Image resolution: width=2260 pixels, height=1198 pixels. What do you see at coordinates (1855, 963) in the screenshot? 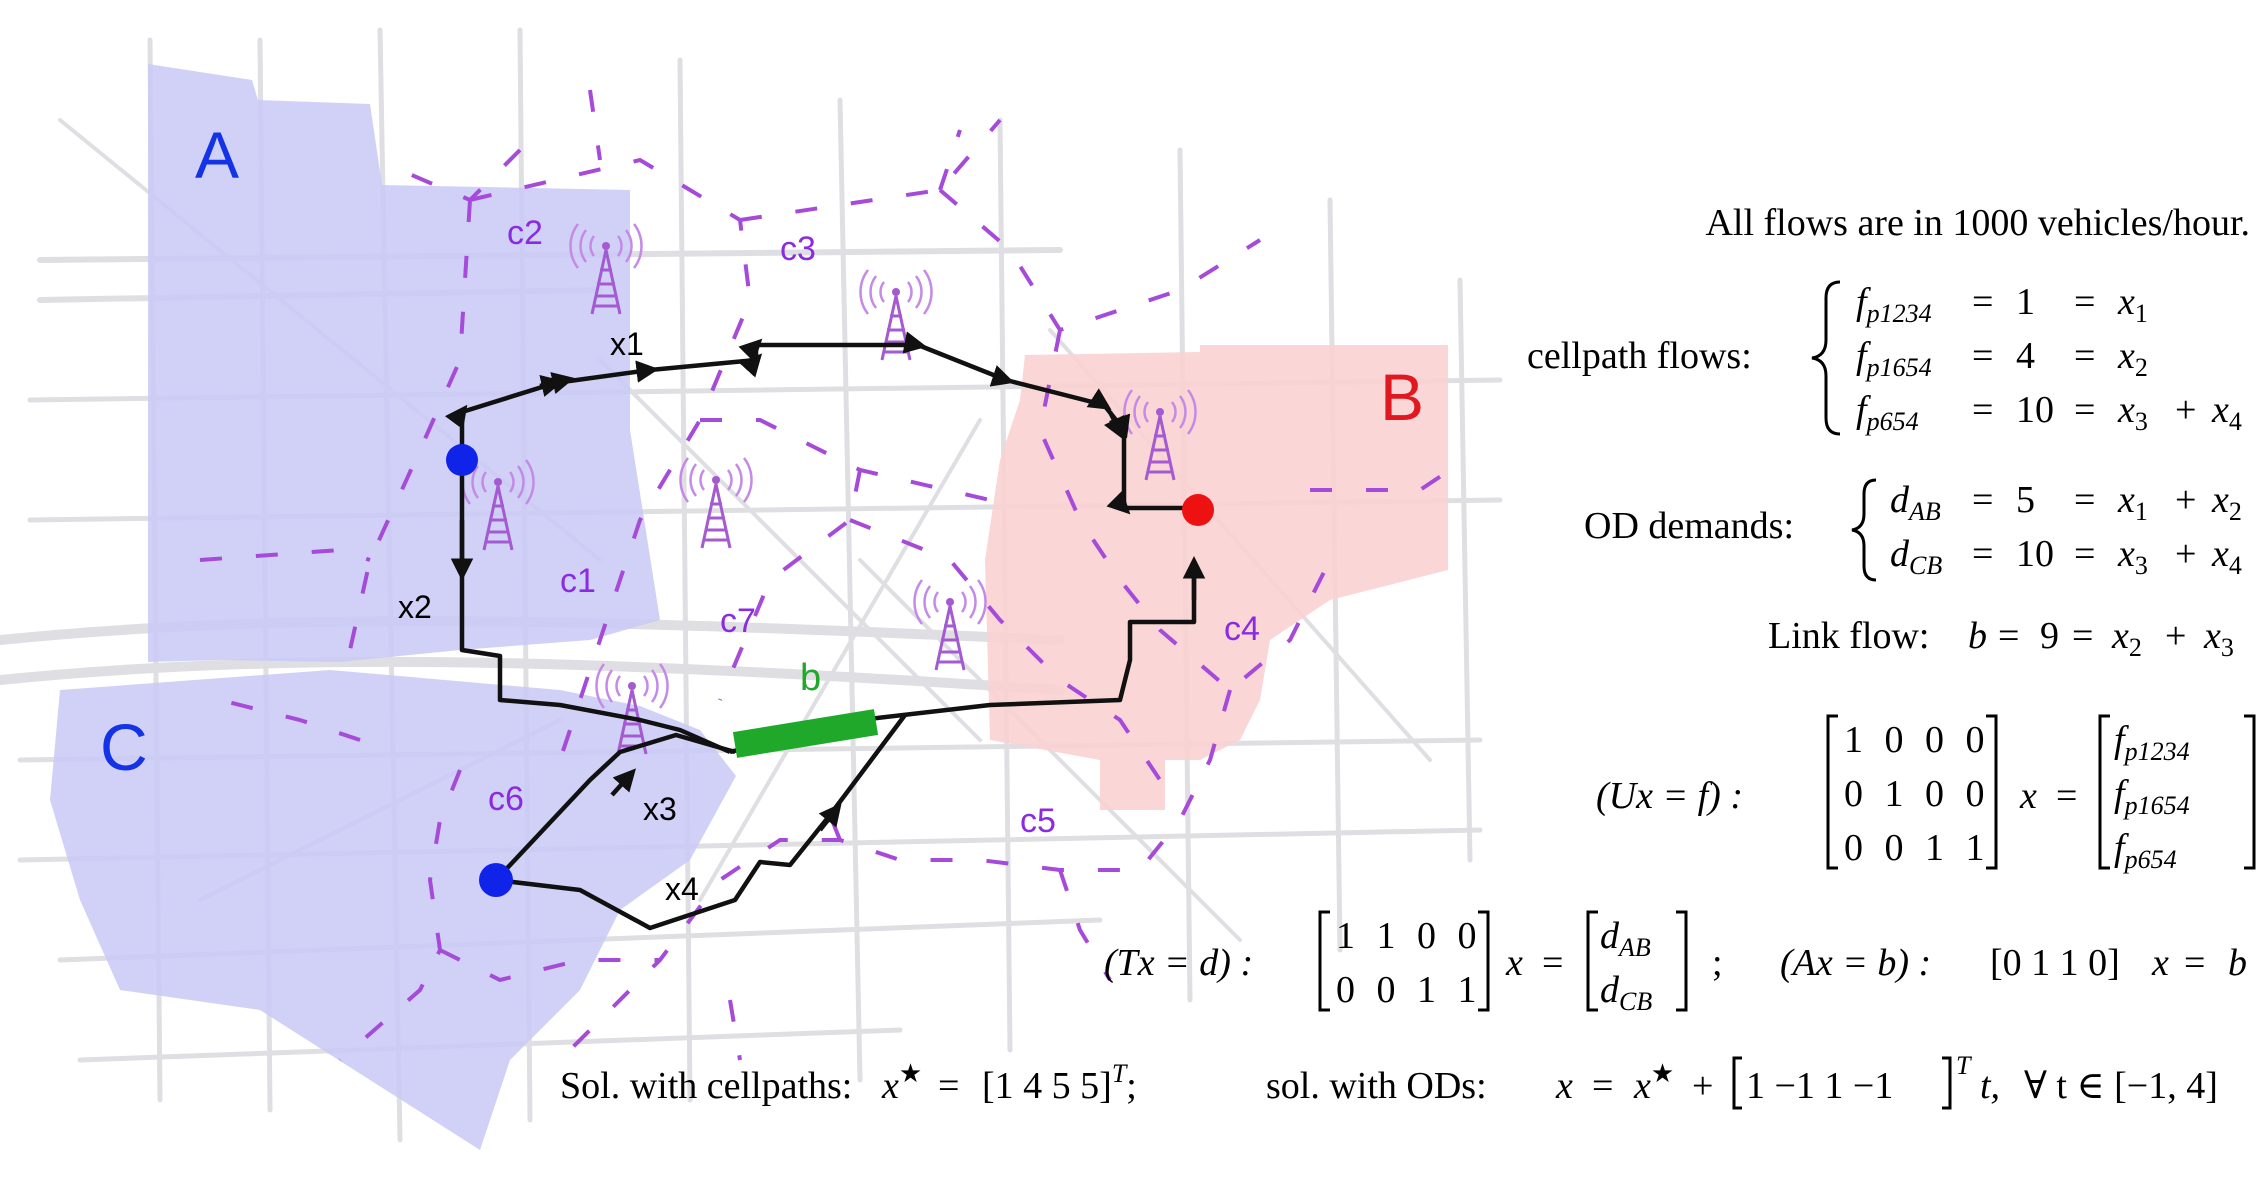
I see `svg-text: (Ax = b) :` at bounding box center [1855, 963].